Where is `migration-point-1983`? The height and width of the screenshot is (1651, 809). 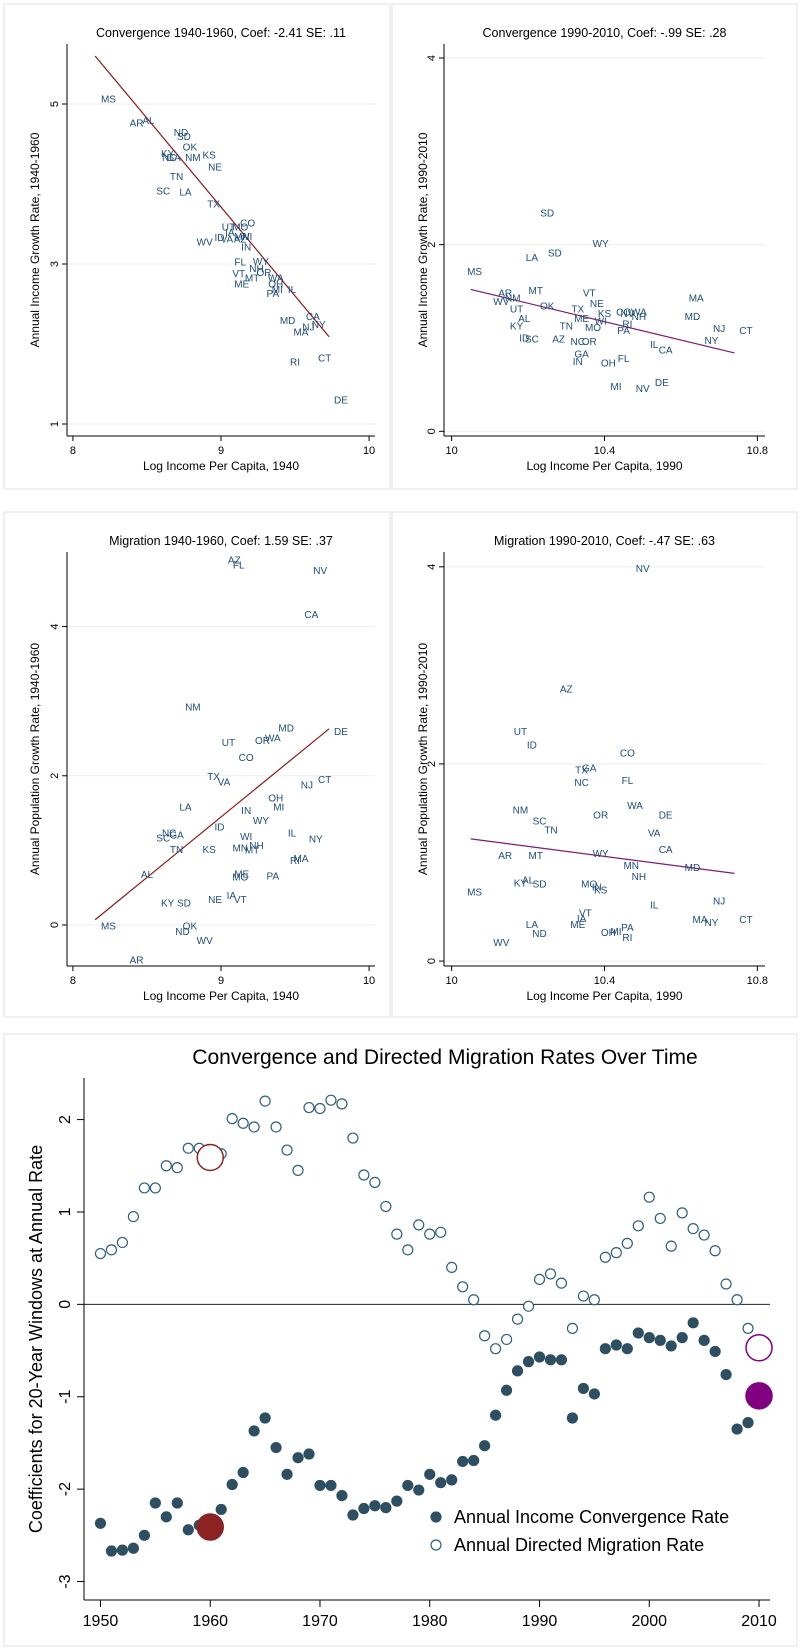
migration-point-1983 is located at coordinates (463, 1287).